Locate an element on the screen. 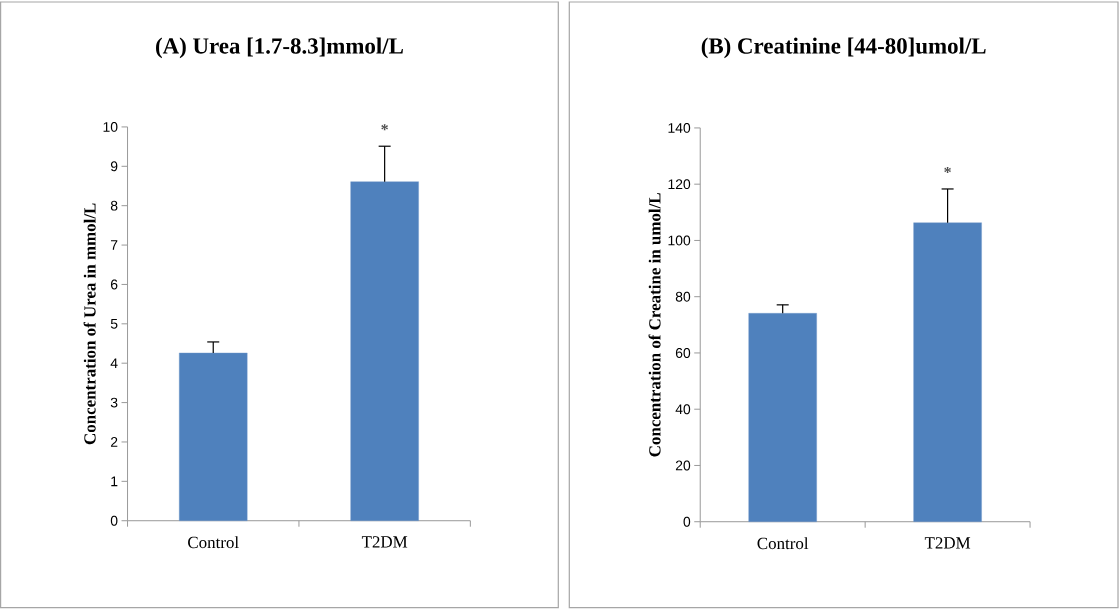 The width and height of the screenshot is (1120, 610). y-axis-title: Concentration of Urea in mmol/L is located at coordinates (89, 324).